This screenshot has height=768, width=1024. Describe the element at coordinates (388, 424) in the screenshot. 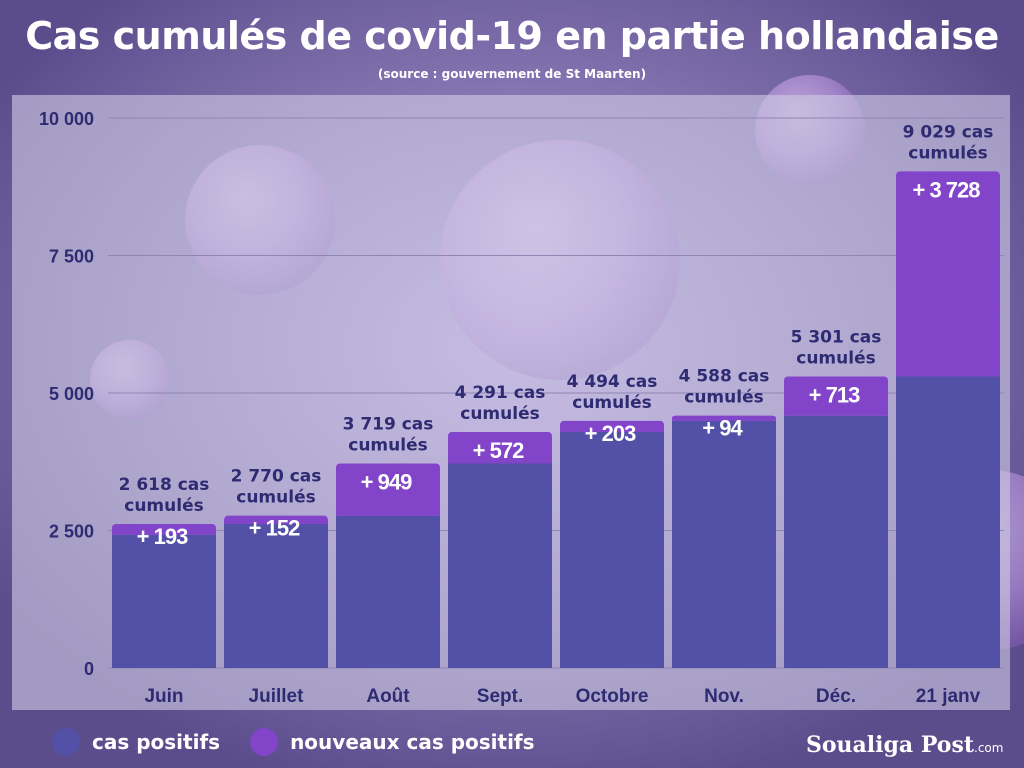

I see `total-label-line1: 3 719 cas` at that location.